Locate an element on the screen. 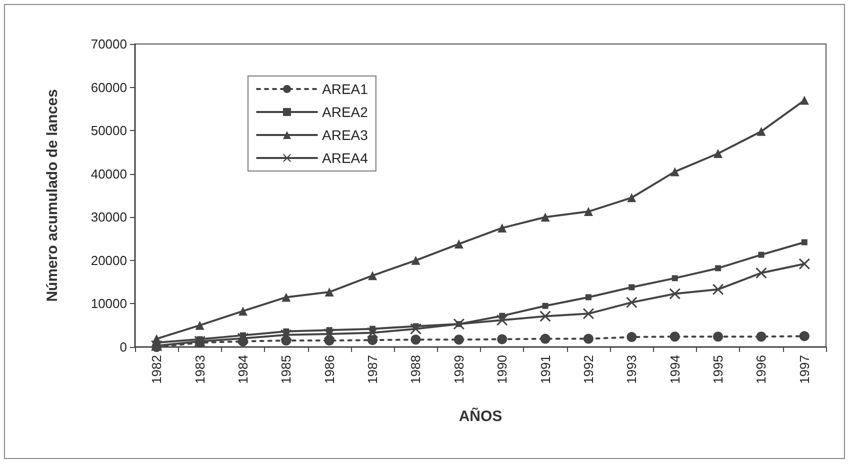  legend-label: AREA2 is located at coordinates (345, 112).